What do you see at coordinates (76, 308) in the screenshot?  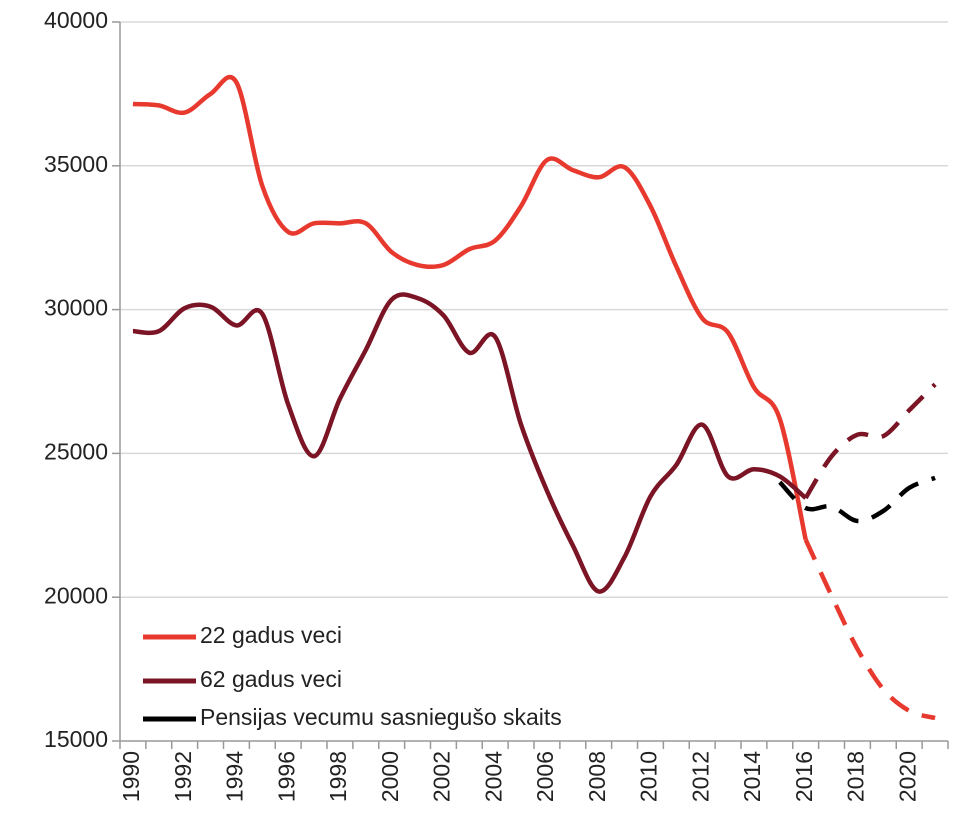 I see `y-tick-label: 30000` at bounding box center [76, 308].